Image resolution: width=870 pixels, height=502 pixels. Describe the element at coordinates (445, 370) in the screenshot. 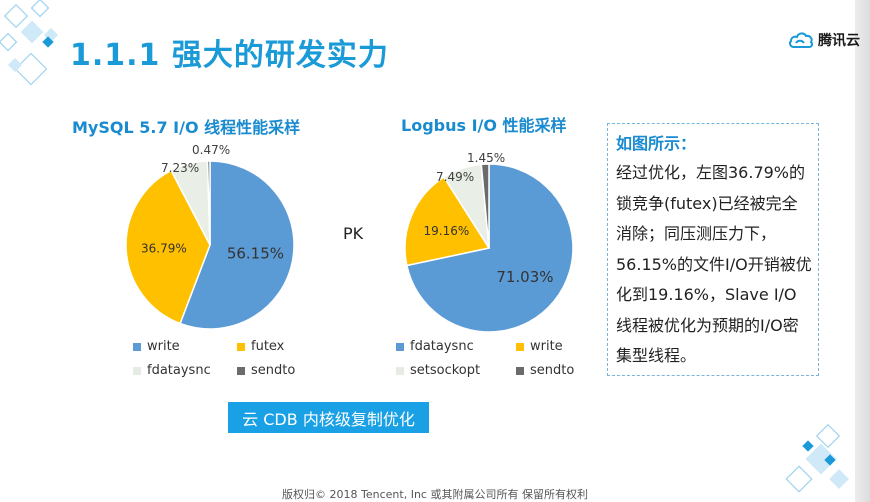

I see `chart-2-legend-label-setsockopt: setsockopt` at that location.